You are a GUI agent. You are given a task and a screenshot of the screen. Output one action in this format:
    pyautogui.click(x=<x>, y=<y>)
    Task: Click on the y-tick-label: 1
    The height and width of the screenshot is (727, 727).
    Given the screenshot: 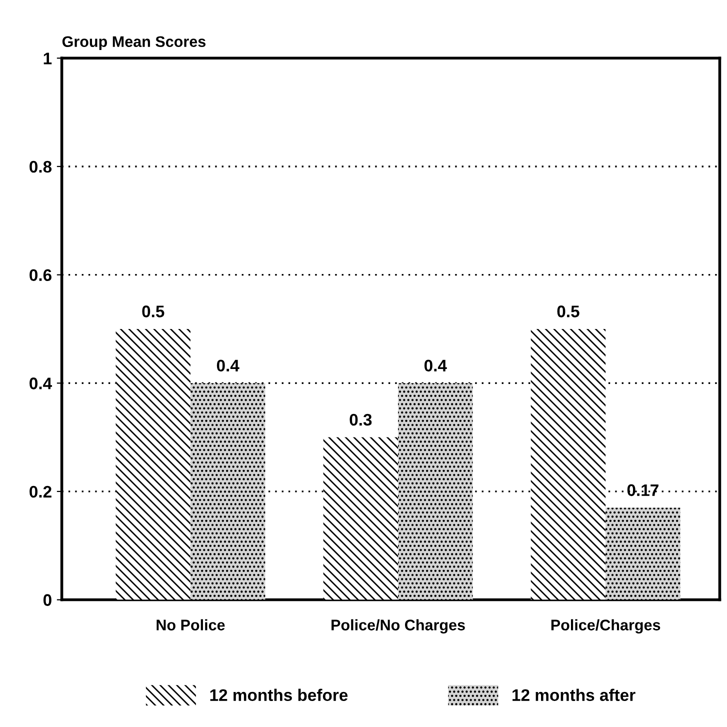 What is the action you would take?
    pyautogui.click(x=48, y=58)
    